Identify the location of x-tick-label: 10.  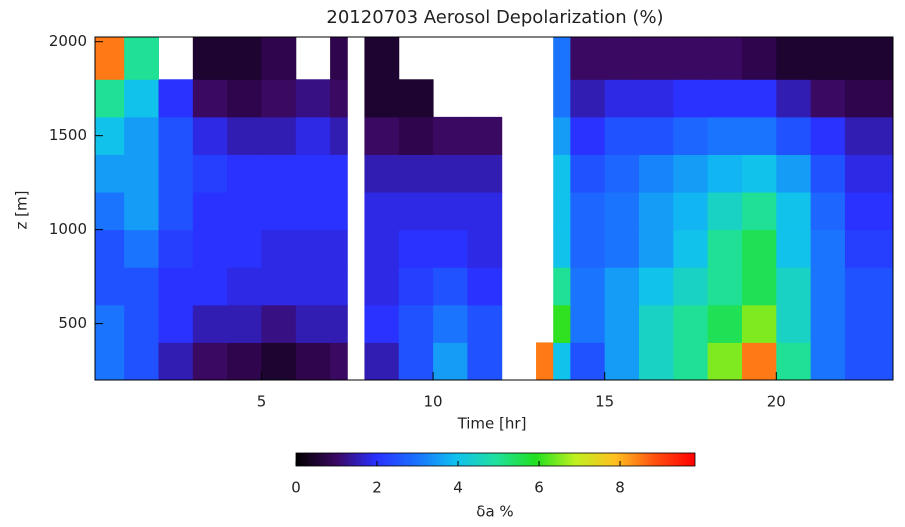
(433, 402).